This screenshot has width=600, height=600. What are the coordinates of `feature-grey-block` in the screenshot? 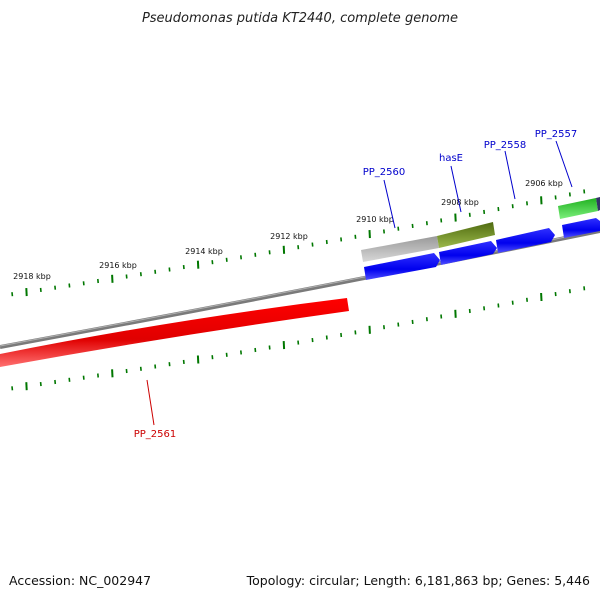 It's located at (400, 249).